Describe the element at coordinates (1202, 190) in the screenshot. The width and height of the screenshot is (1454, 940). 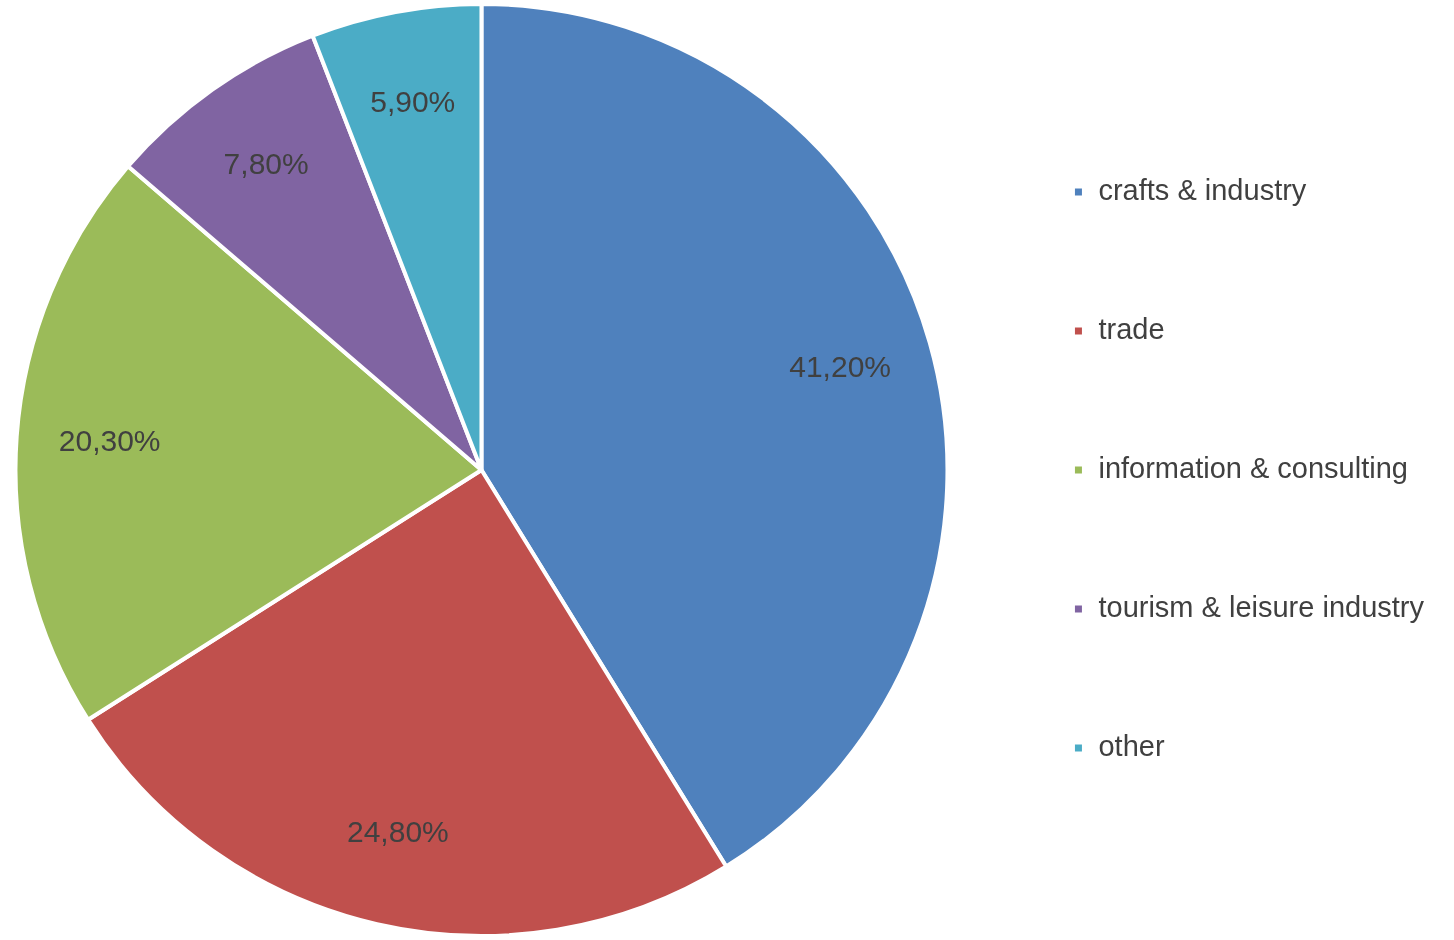
I see `legend-label: crafts & industry` at that location.